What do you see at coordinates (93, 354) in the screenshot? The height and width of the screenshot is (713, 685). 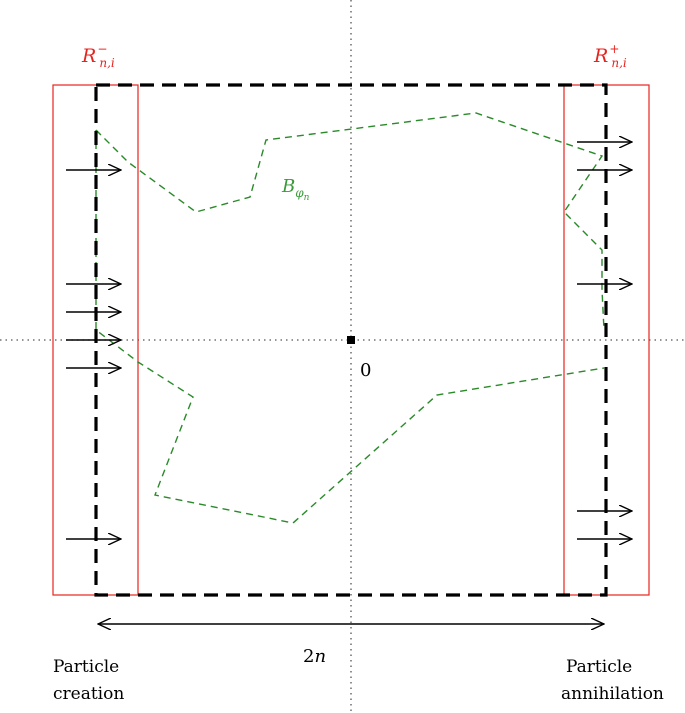 I see `creation-arrows` at bounding box center [93, 354].